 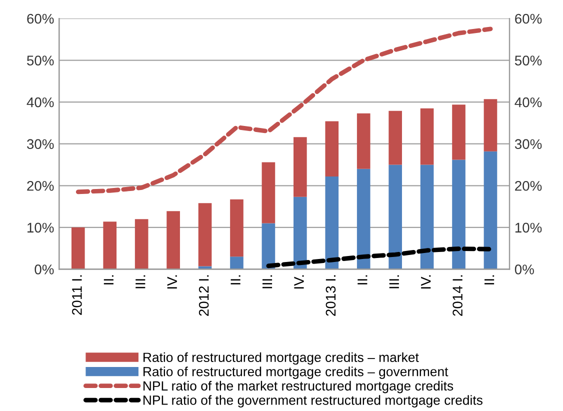 What do you see at coordinates (40, 144) in the screenshot?
I see `y-tick-label: 30%` at bounding box center [40, 144].